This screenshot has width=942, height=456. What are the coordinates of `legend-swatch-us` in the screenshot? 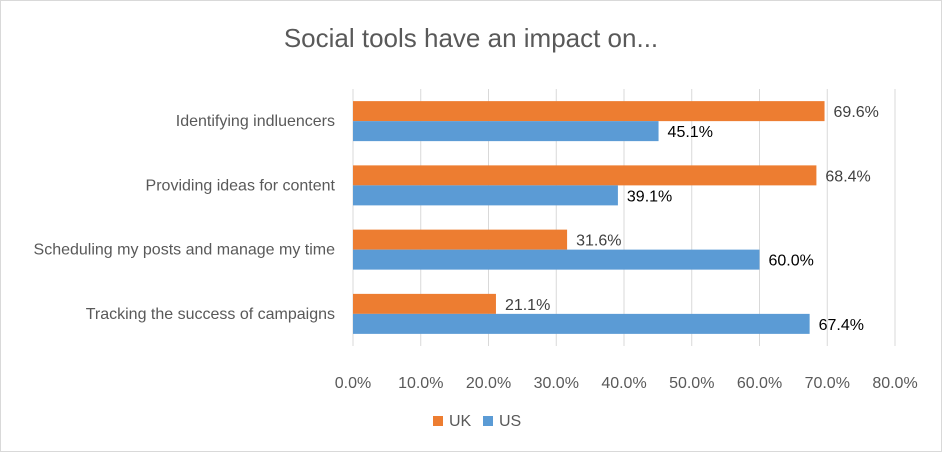 It's located at (488, 421).